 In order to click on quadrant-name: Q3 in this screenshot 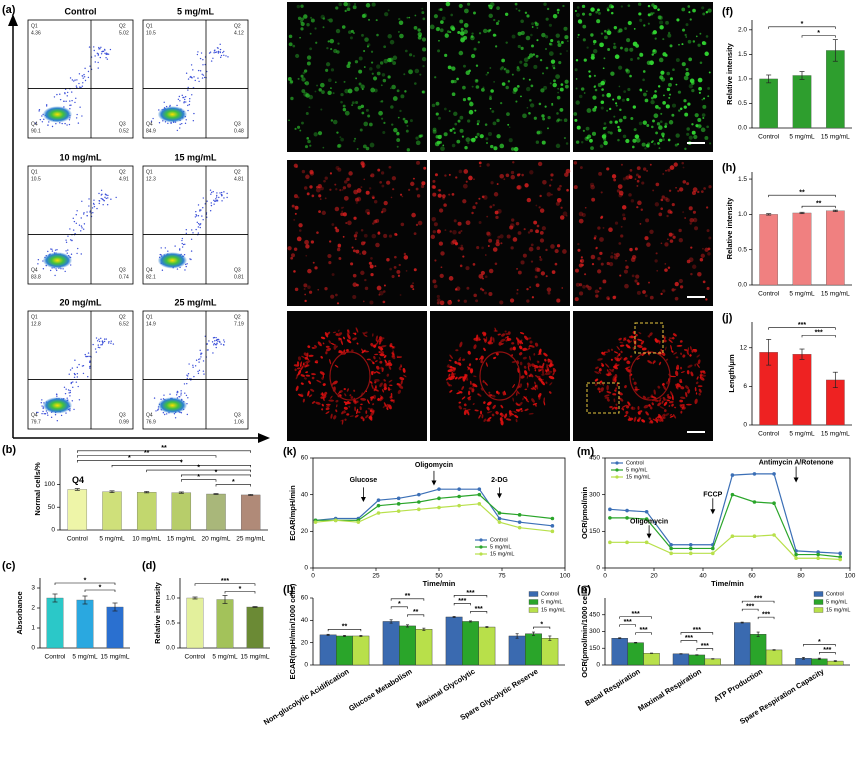, I will do `click(237, 415)`.